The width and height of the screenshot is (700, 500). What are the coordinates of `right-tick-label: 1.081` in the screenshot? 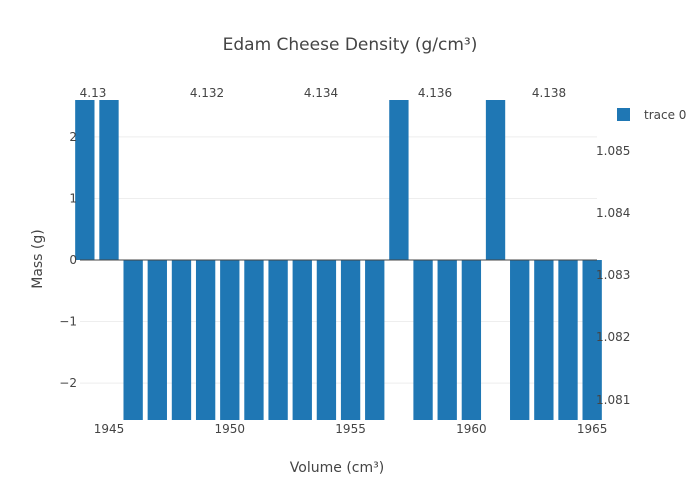 It's located at (613, 400).